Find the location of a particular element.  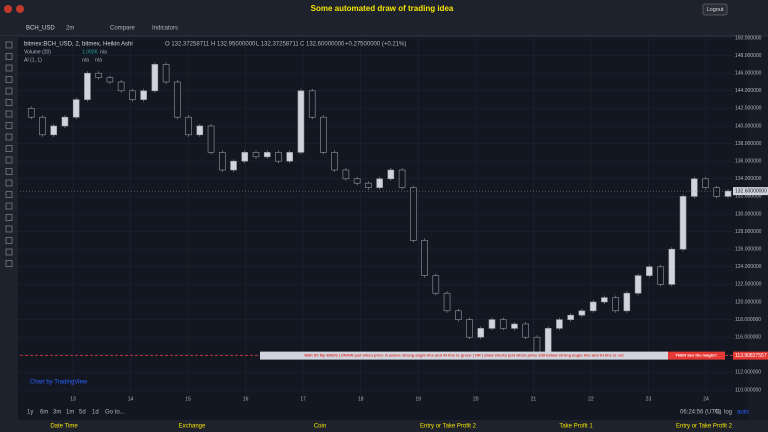

legend-symbol: bitmex:BCH_USD, 2, bitmex, Heikin Ashi is located at coordinates (78, 45).